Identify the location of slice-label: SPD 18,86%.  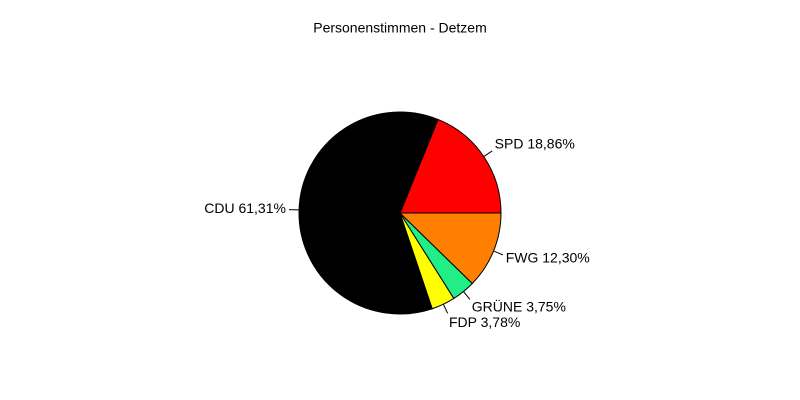
(535, 144).